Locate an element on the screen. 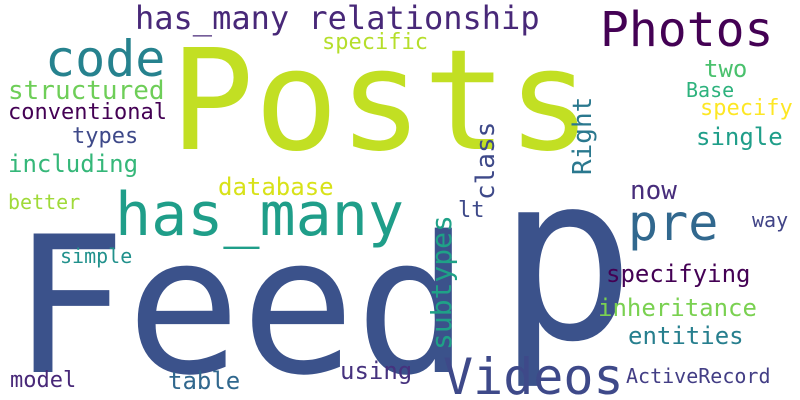 The image size is (800, 400). word-activerecord: ActiveRecord is located at coordinates (698, 376).